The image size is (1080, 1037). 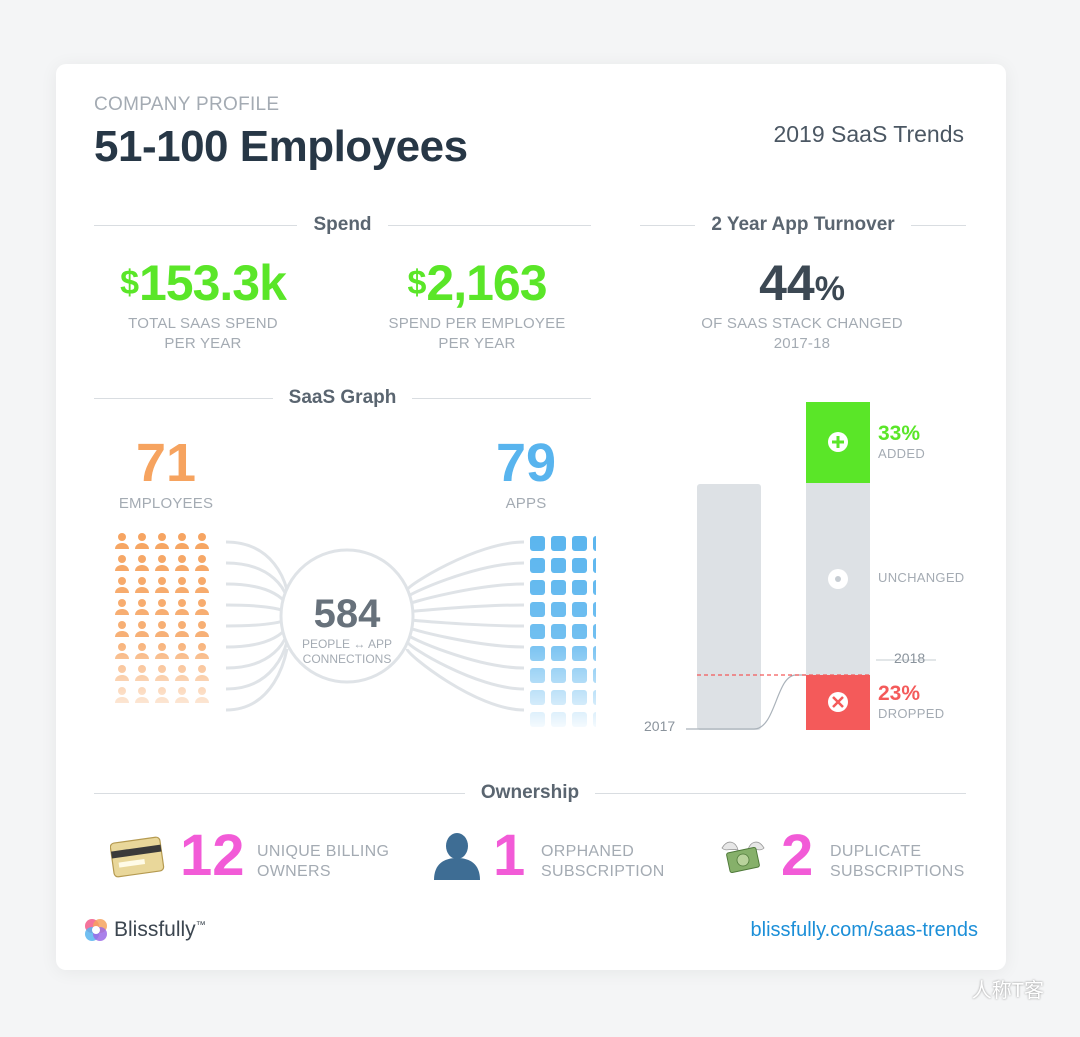 What do you see at coordinates (530, 793) in the screenshot?
I see `ownership-section-header: Ownership` at bounding box center [530, 793].